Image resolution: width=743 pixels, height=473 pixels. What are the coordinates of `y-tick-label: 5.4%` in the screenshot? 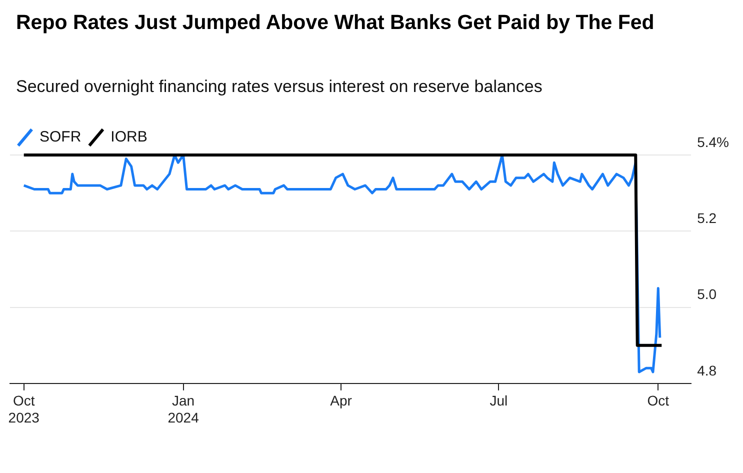 It's located at (713, 142).